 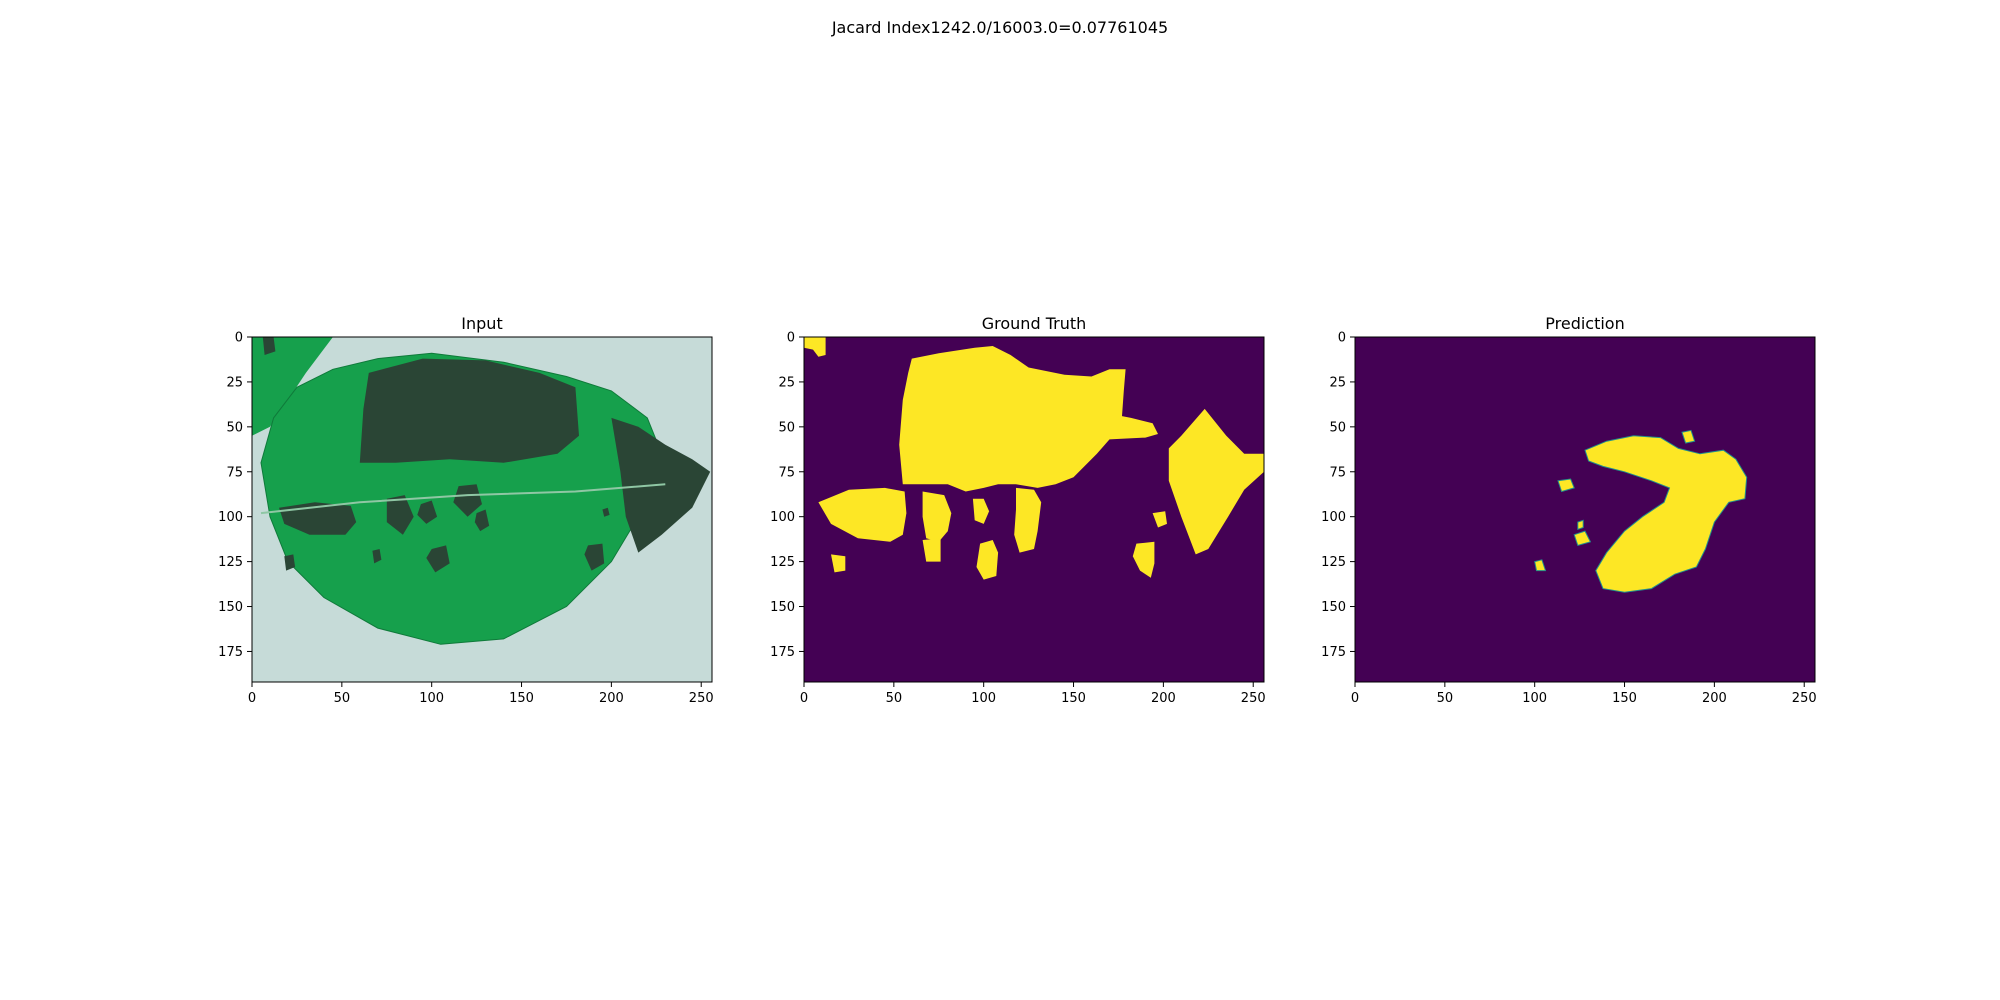 I want to click on ground-truth-ytick-label: 125, so click(x=782, y=562).